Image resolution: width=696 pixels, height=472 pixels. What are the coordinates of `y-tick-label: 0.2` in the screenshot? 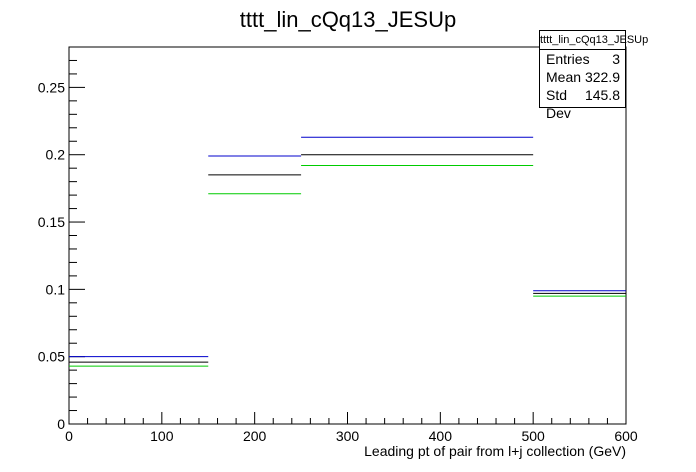 It's located at (56, 155).